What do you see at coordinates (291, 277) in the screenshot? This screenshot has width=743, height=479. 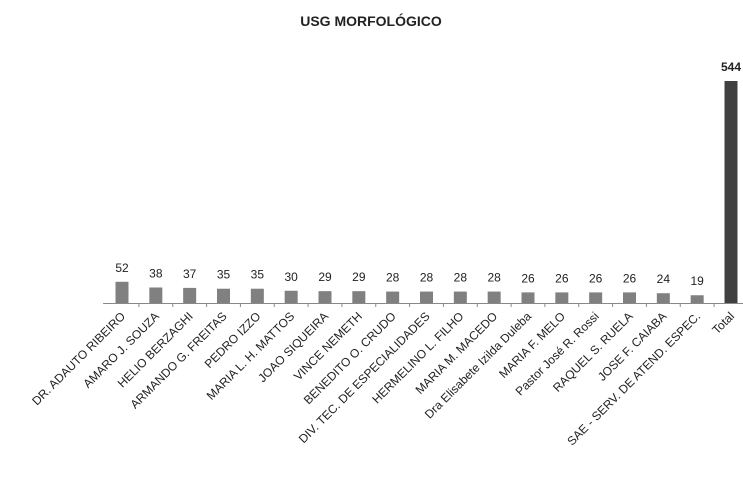 I see `value-label: 30` at bounding box center [291, 277].